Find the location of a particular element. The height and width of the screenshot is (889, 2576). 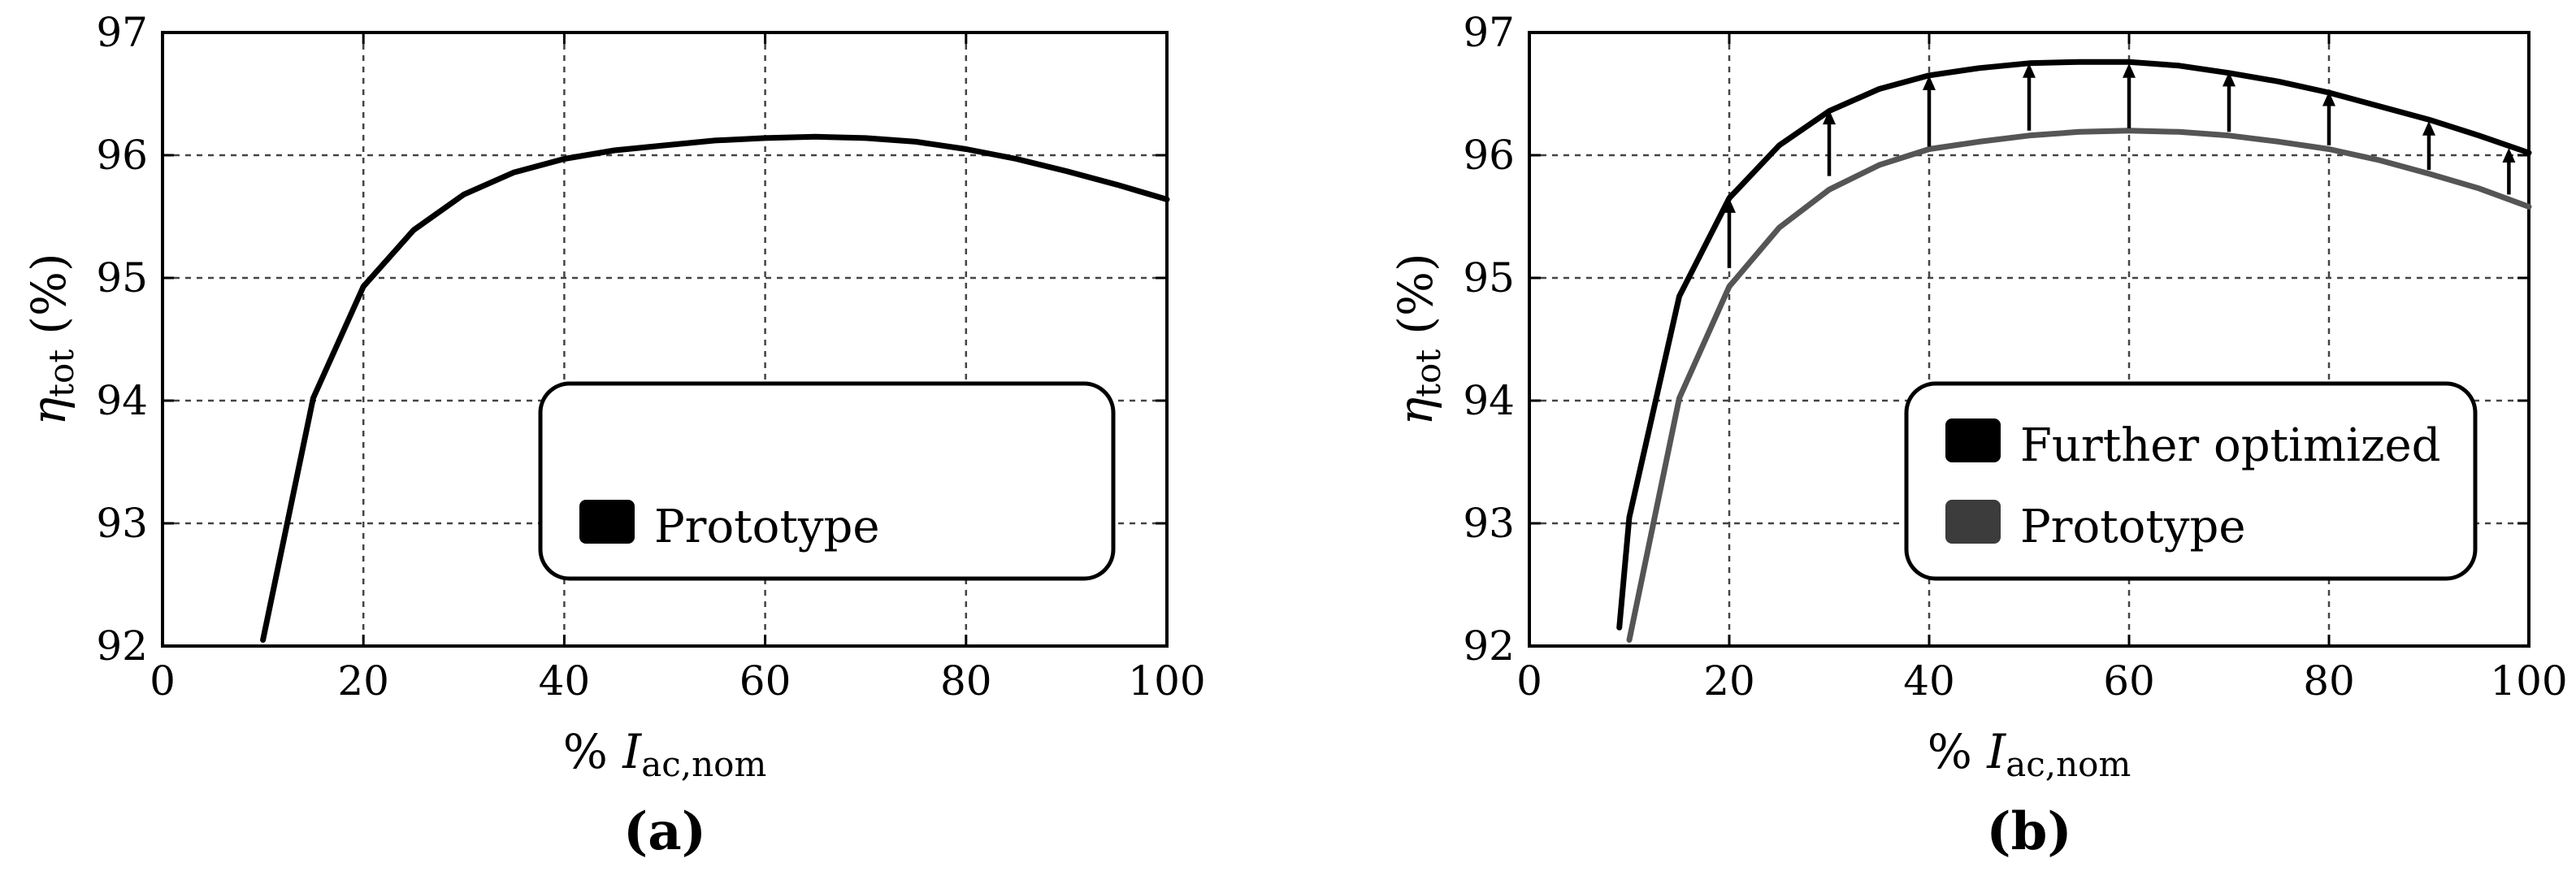

legend-label: Further optimized is located at coordinates (2230, 445).